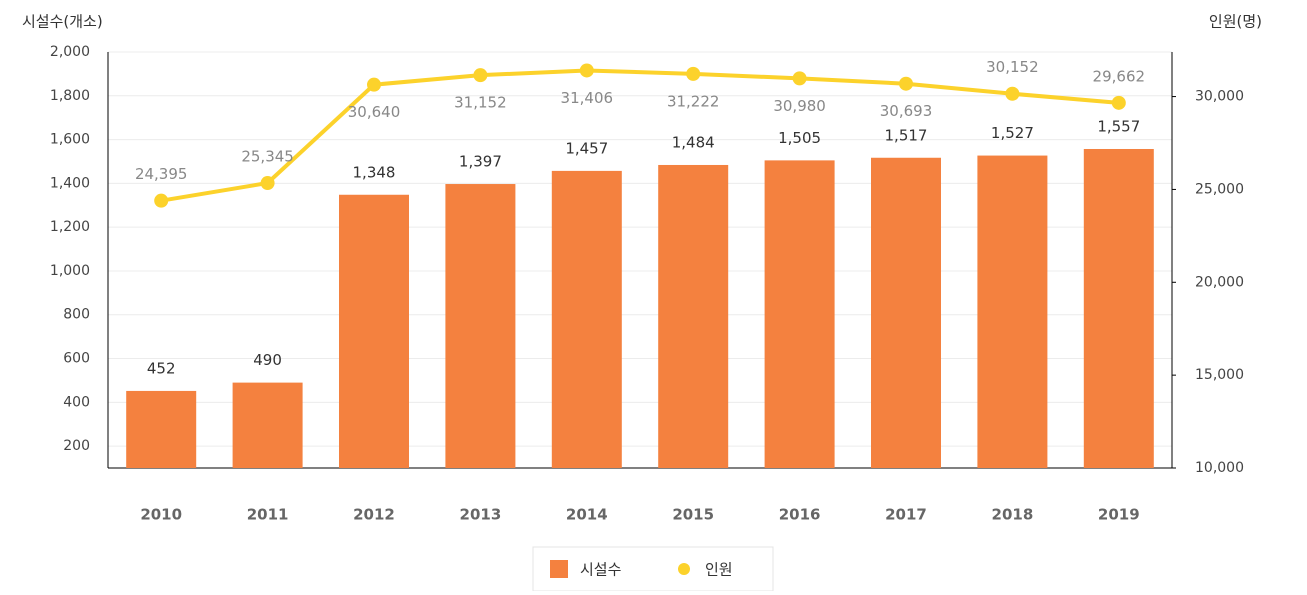 The width and height of the screenshot is (1307, 595). Describe the element at coordinates (62, 22) in the screenshot. I see `y-axis-title: 시설수(개소)` at that location.